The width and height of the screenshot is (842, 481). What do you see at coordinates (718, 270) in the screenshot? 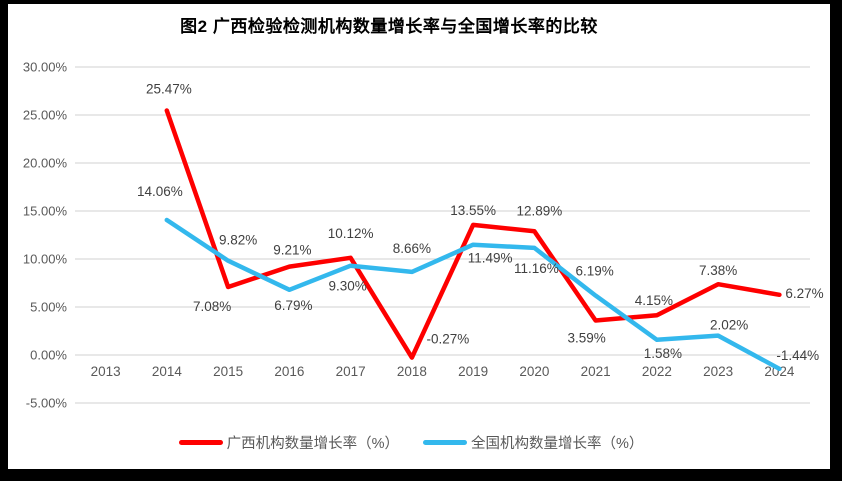
I see `data-label-guangxi: 7.38%` at bounding box center [718, 270].